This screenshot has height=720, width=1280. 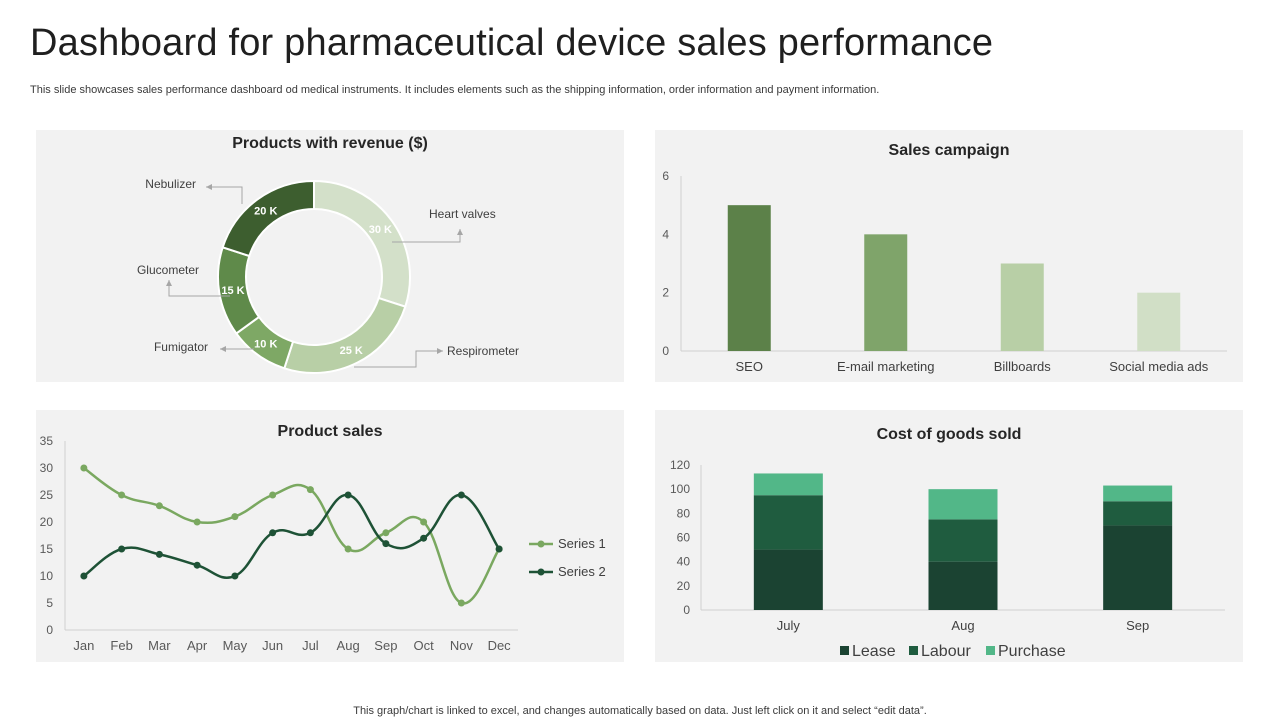 I want to click on leader-line, so click(x=398, y=359).